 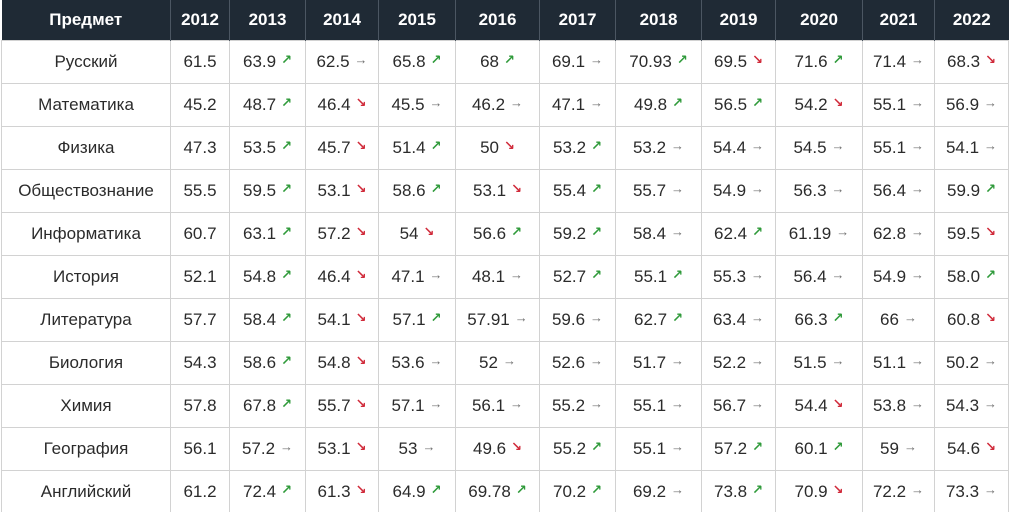 I want to click on score-cell: 47.3, so click(x=200, y=148).